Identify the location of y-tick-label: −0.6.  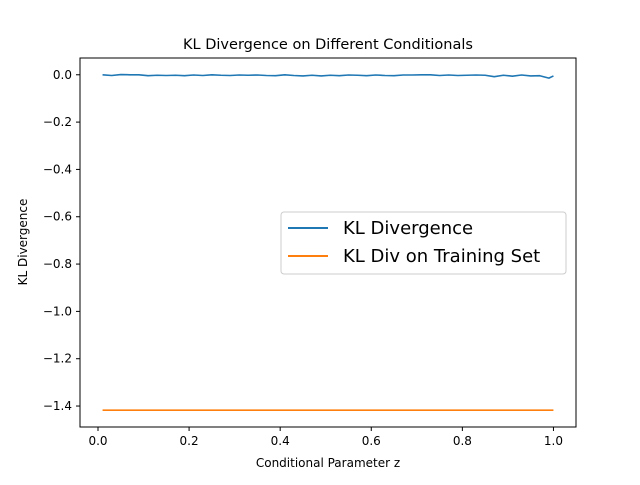
(57, 217).